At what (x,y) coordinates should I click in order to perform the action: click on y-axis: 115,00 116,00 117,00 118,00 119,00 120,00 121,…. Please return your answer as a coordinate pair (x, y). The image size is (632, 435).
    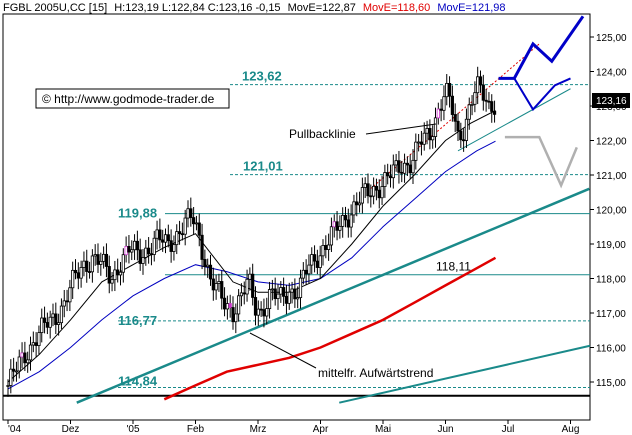
    Looking at the image, I should click on (608, 211).